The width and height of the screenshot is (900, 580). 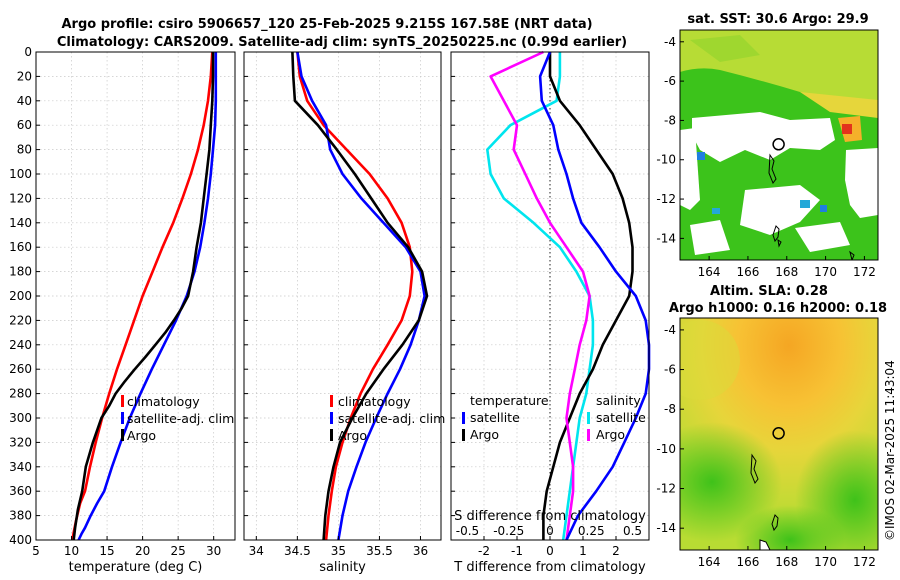 What do you see at coordinates (725, 48) in the screenshot?
I see `sst-patch` at bounding box center [725, 48].